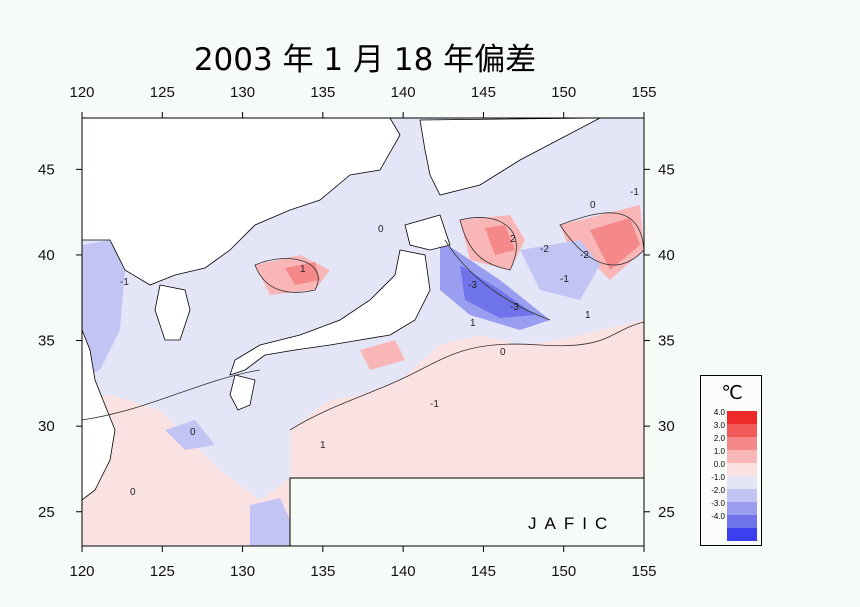 The image size is (860, 607). I want to click on cool-anomaly-patch, so click(190, 435).